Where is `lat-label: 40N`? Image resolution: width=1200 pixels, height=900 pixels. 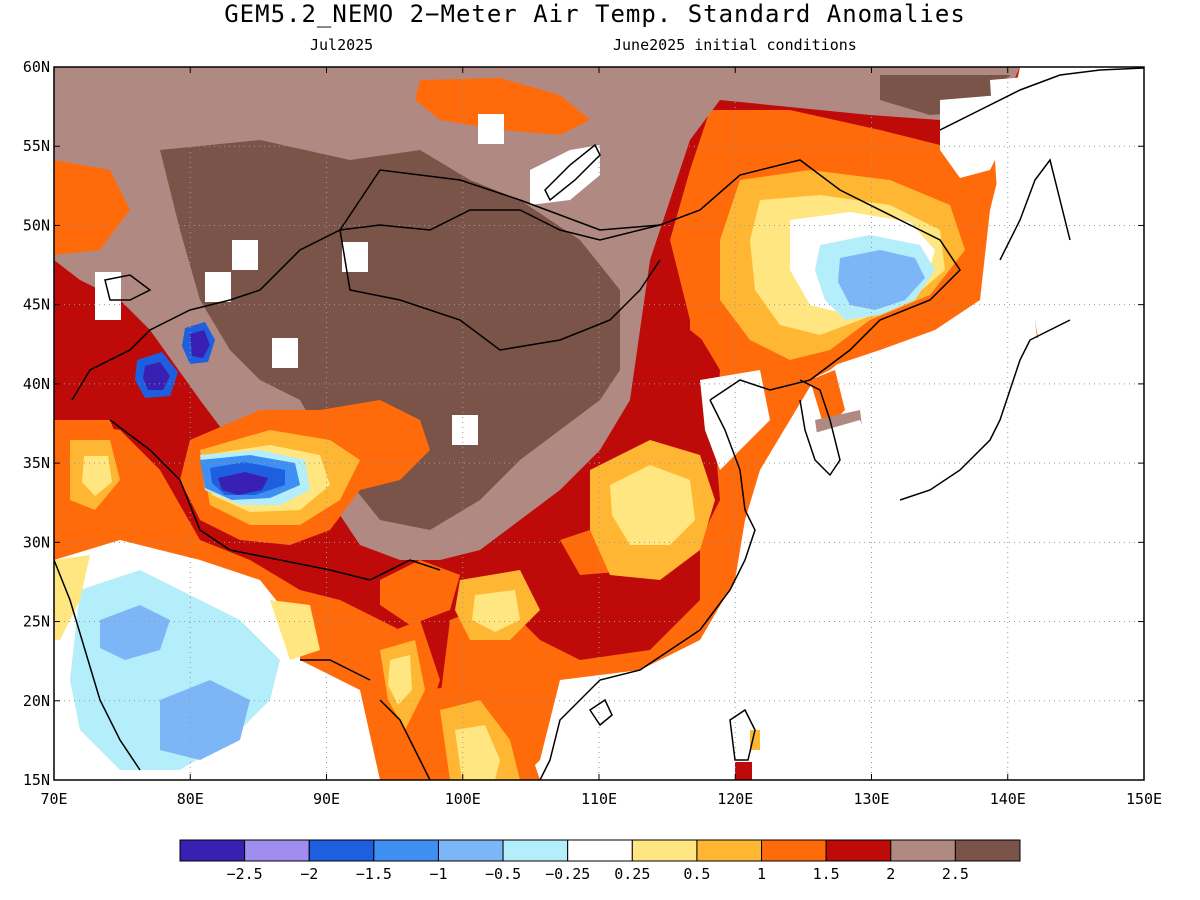
lat-label: 40N is located at coordinates (36, 384).